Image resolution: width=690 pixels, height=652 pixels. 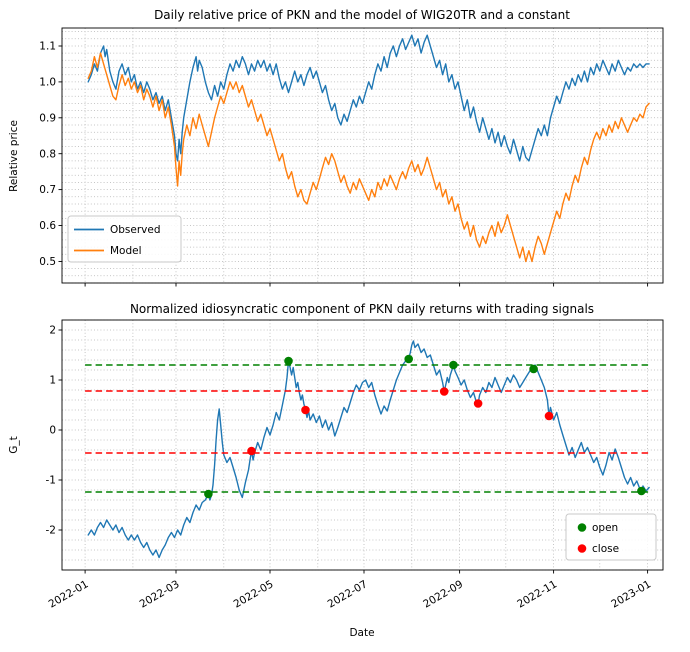 I want to click on top-ytick-0.6: 0.6, so click(x=47, y=226).